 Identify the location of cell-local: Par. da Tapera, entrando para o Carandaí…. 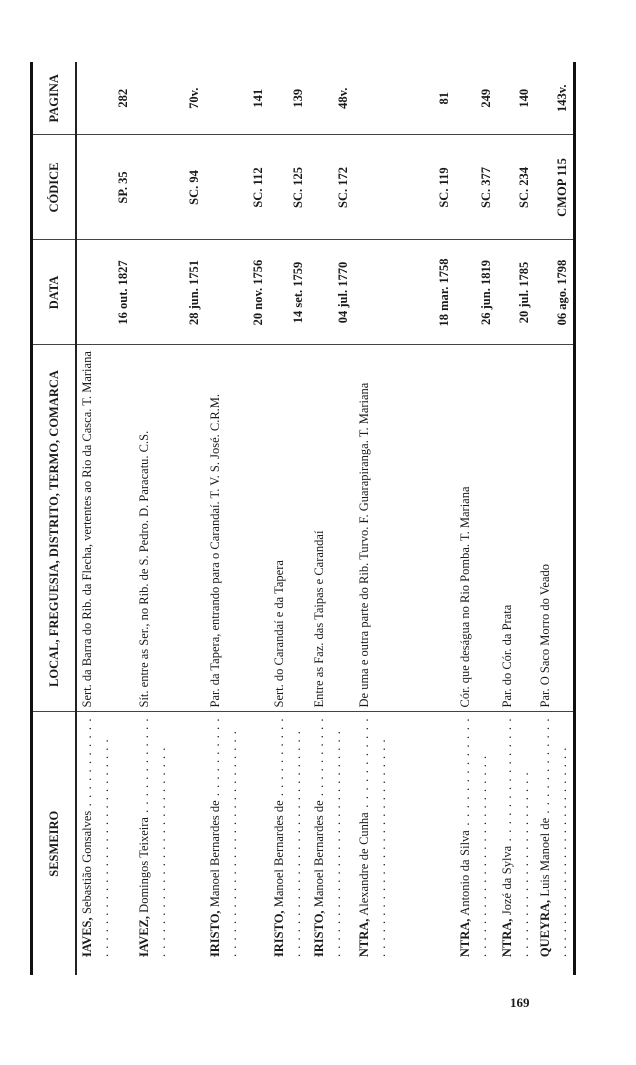
(237, 528).